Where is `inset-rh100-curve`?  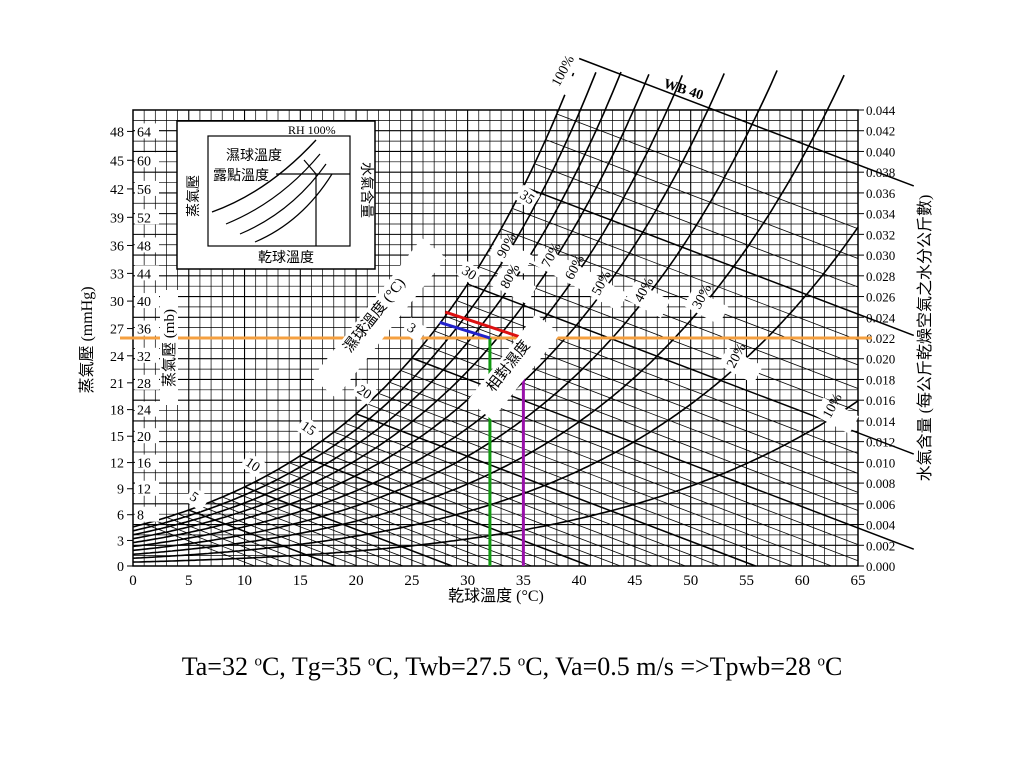 inset-rh100-curve is located at coordinates (264, 176).